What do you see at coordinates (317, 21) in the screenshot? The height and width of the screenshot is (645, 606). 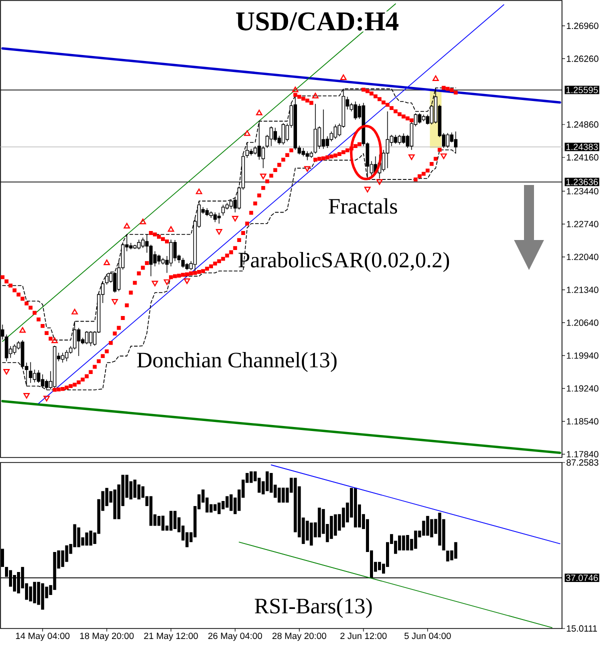 I see `chart-title: USD/CAD:H4` at bounding box center [317, 21].